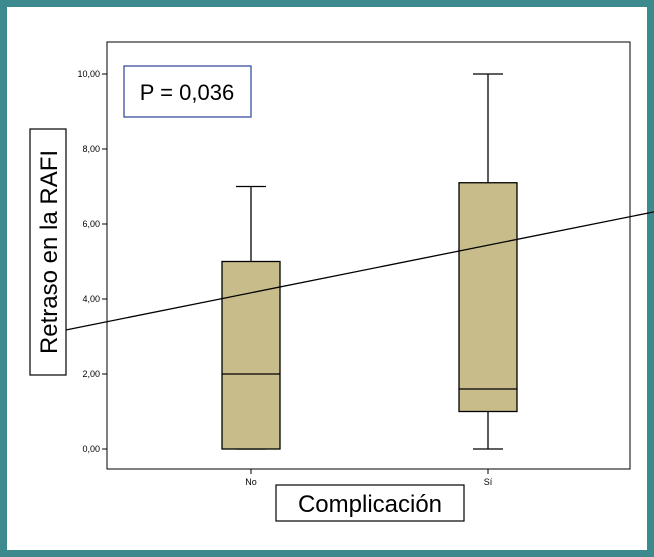  Describe the element at coordinates (91, 224) in the screenshot. I see `y-tick-label: 6,00` at that location.